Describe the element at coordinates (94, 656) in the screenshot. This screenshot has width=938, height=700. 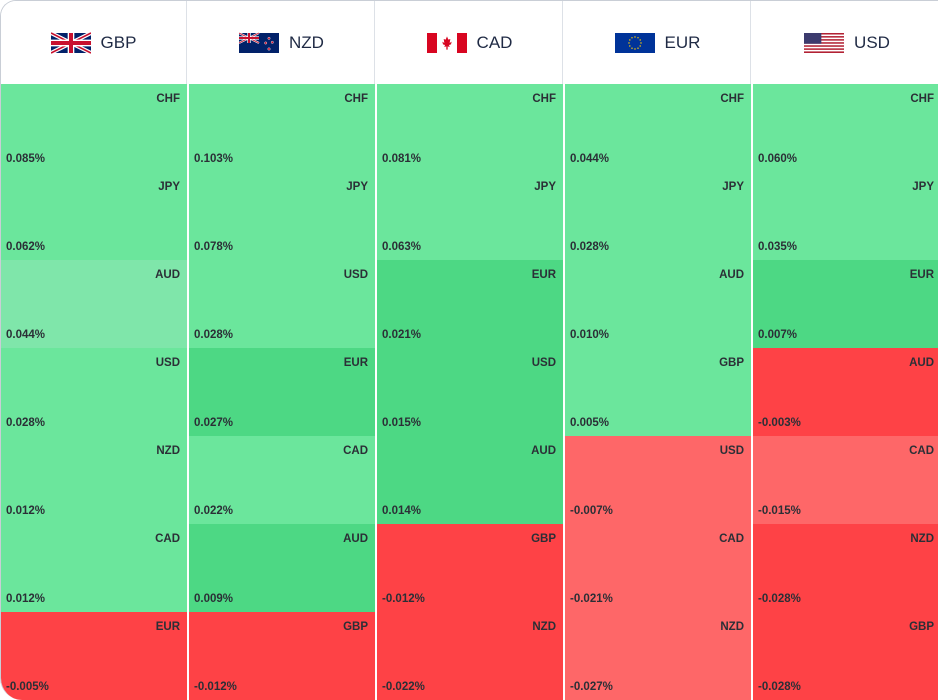
I see `pair-cell: EUR -0.005%` at that location.